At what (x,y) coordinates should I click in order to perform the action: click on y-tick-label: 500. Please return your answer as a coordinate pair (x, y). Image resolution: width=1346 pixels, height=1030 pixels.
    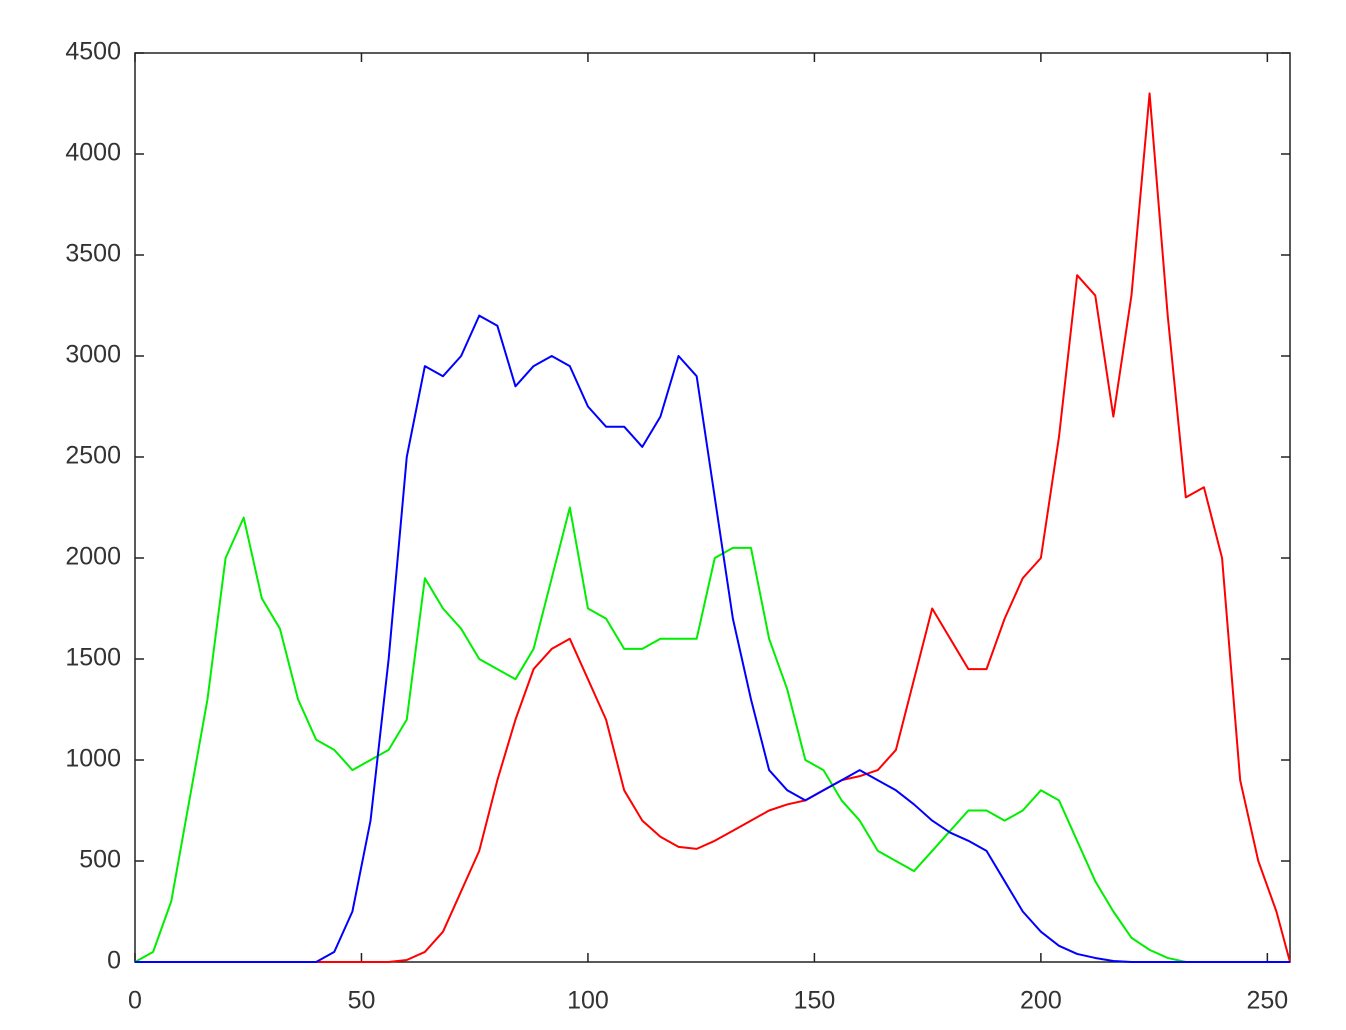
    Looking at the image, I should click on (100, 860).